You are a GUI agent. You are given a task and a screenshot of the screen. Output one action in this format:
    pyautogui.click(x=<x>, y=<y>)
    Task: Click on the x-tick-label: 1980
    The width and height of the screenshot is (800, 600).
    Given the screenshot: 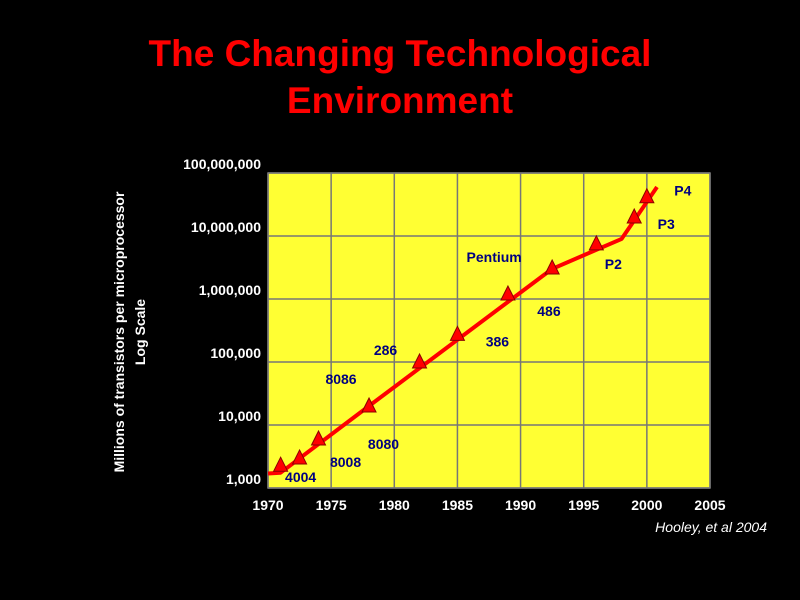 What is the action you would take?
    pyautogui.click(x=394, y=505)
    